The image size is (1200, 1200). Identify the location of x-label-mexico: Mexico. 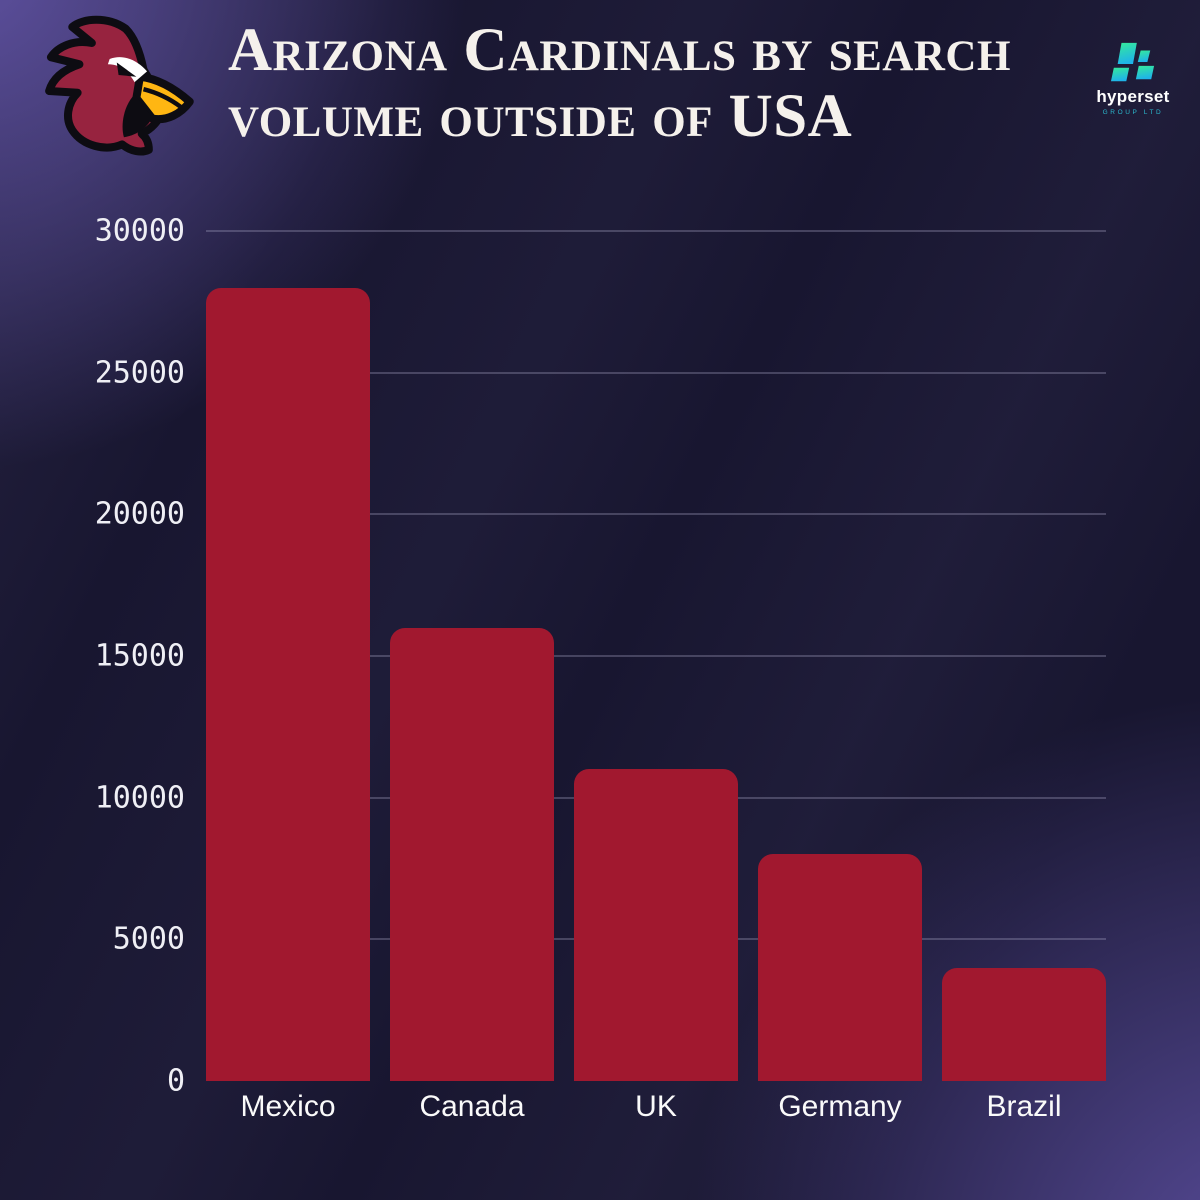
(288, 1106).